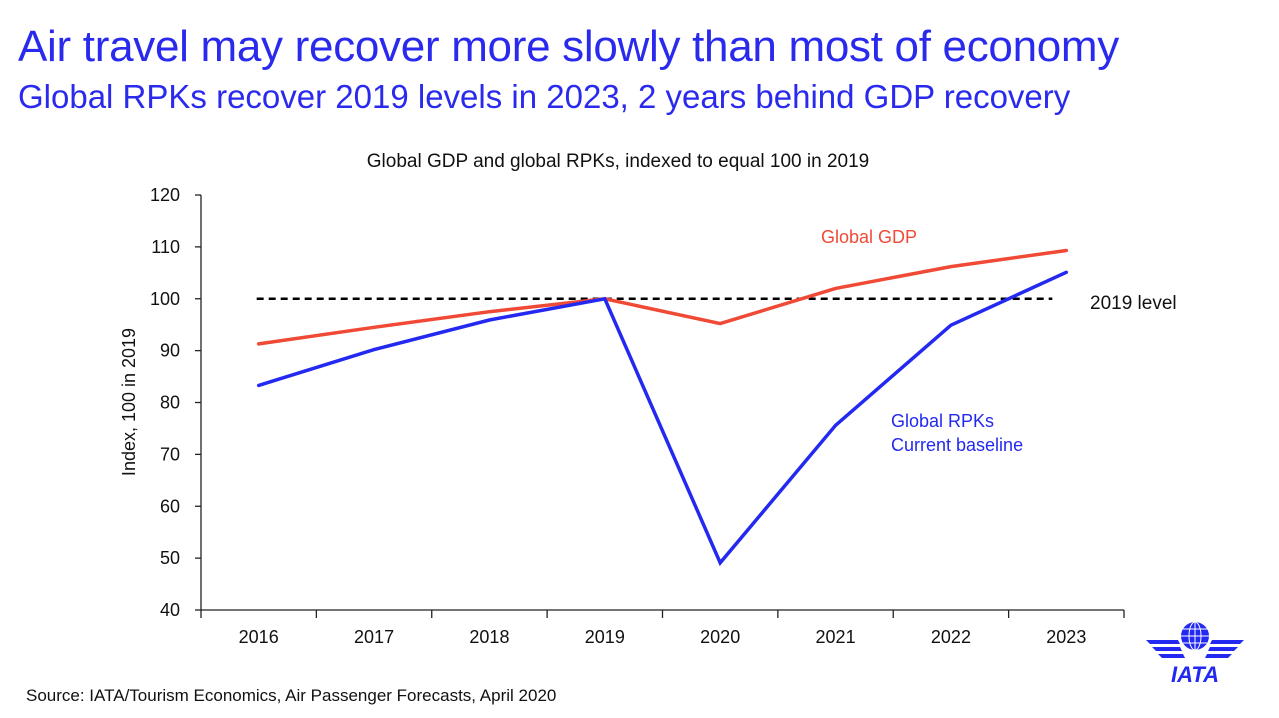 The height and width of the screenshot is (718, 1279). I want to click on y-tick-label: 40, so click(170, 610).